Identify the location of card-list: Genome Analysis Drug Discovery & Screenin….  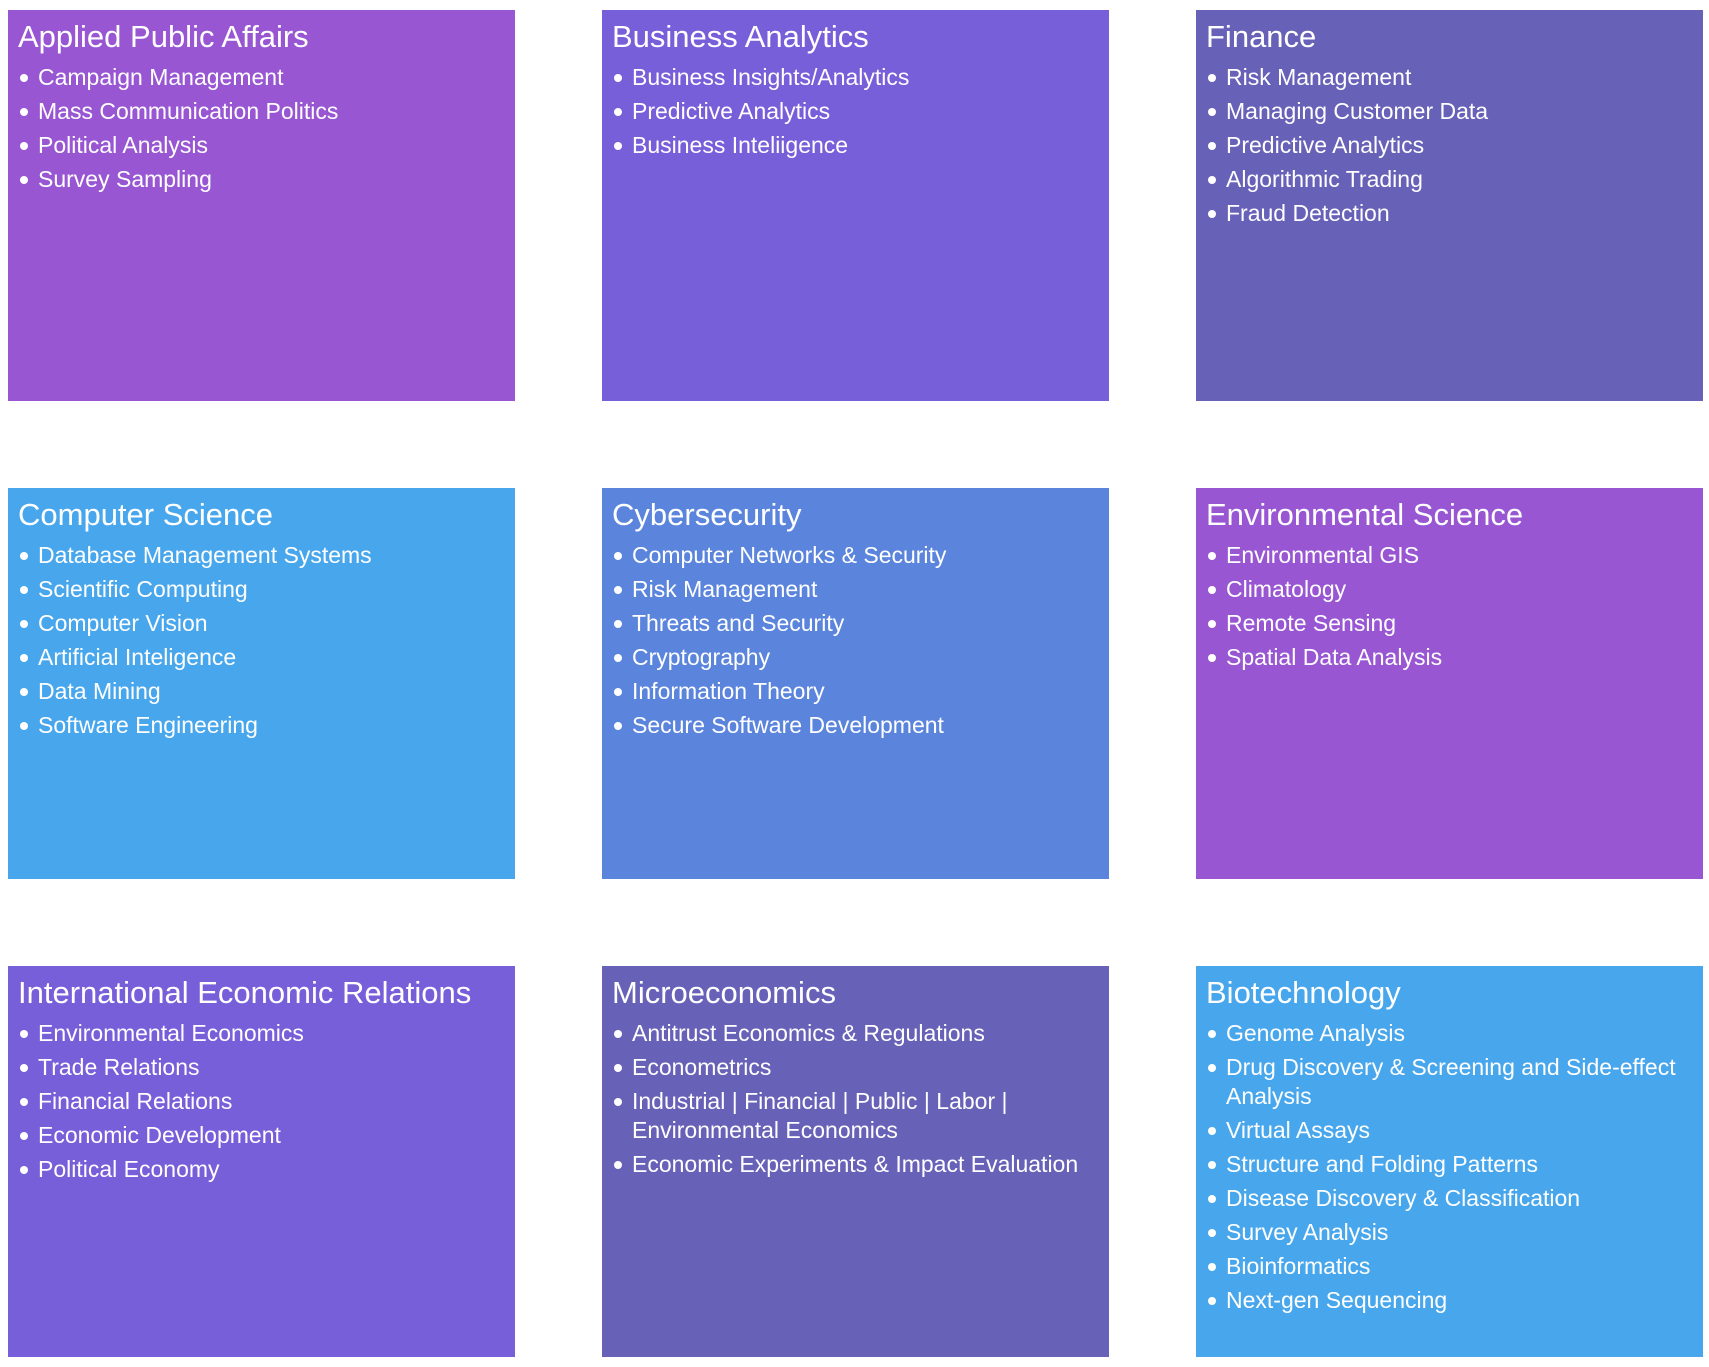
(1449, 1167).